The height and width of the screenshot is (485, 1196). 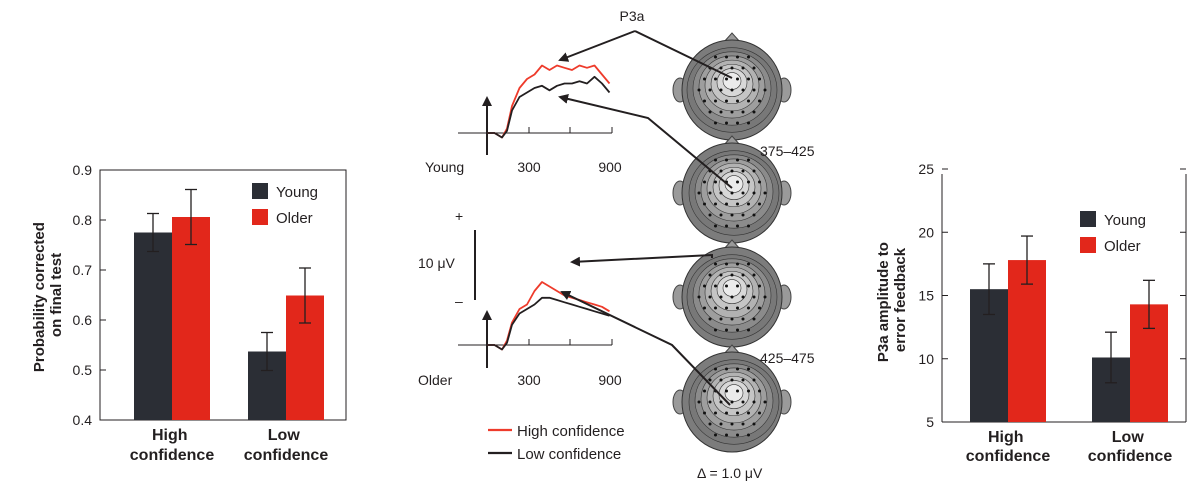 What do you see at coordinates (641, 260) in the screenshot?
I see `arrow-head-high-older` at bounding box center [641, 260].